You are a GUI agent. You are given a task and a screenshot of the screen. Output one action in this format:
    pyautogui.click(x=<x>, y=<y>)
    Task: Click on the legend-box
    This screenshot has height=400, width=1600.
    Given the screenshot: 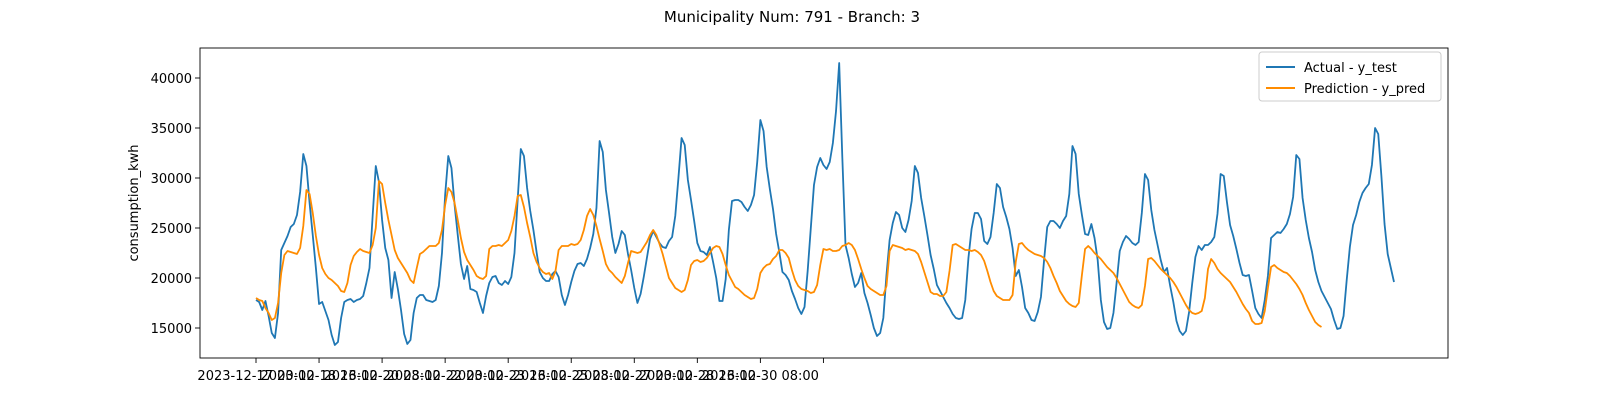 What is the action you would take?
    pyautogui.click(x=1350, y=76)
    